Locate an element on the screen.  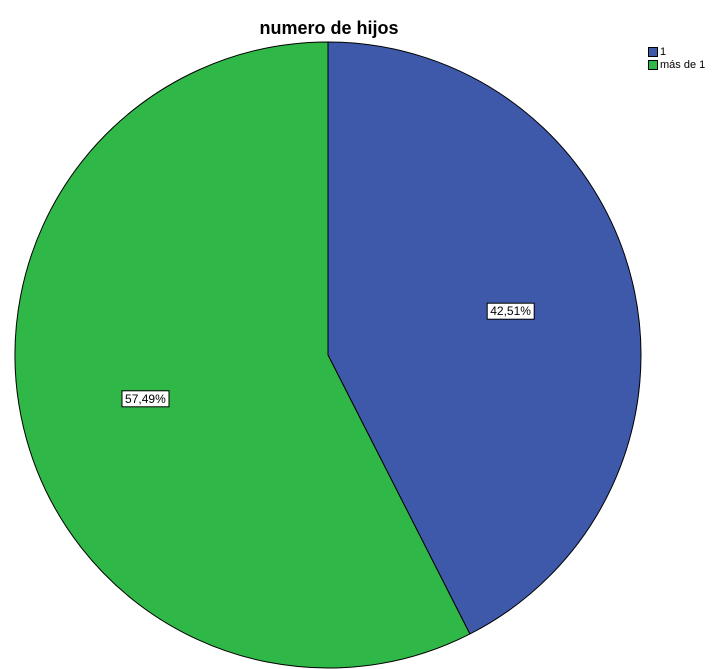
legend: 1 más de 1 is located at coordinates (676, 58).